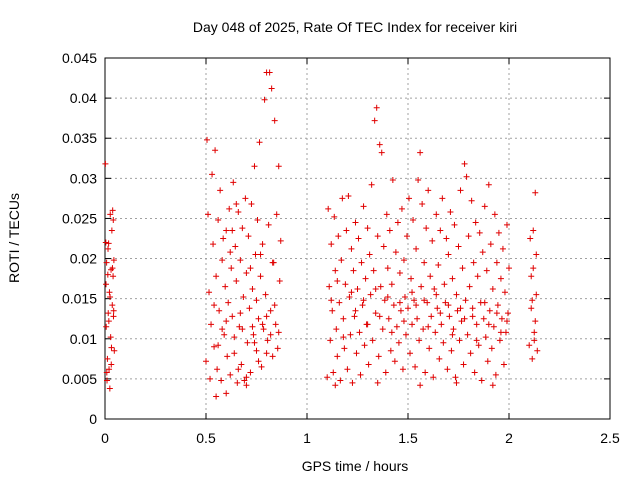 Image resolution: width=640 pixels, height=480 pixels. Describe the element at coordinates (307, 438) in the screenshot. I see `x-tick-label: 1` at that location.